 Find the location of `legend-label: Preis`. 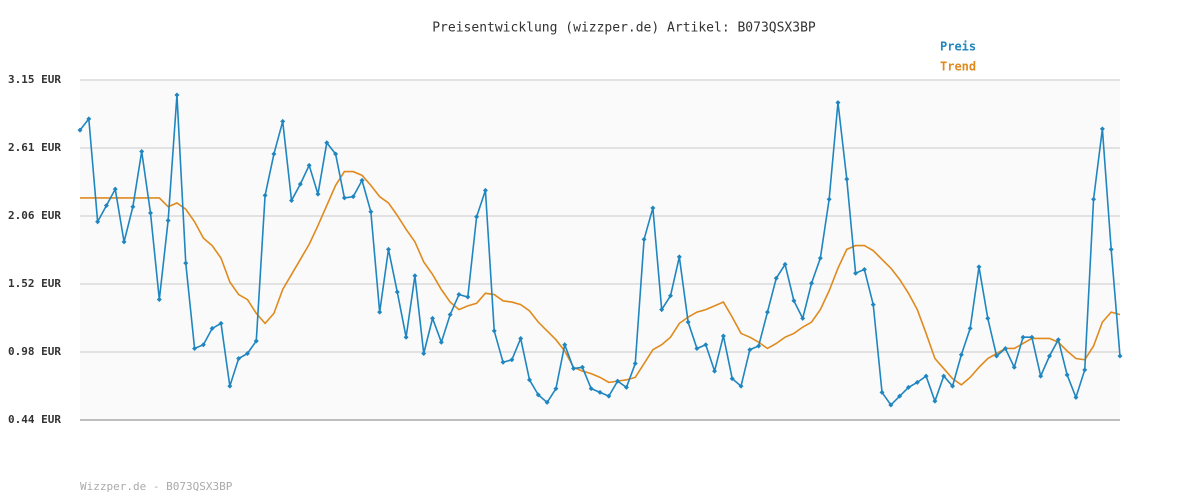

legend-label: Preis is located at coordinates (958, 47).